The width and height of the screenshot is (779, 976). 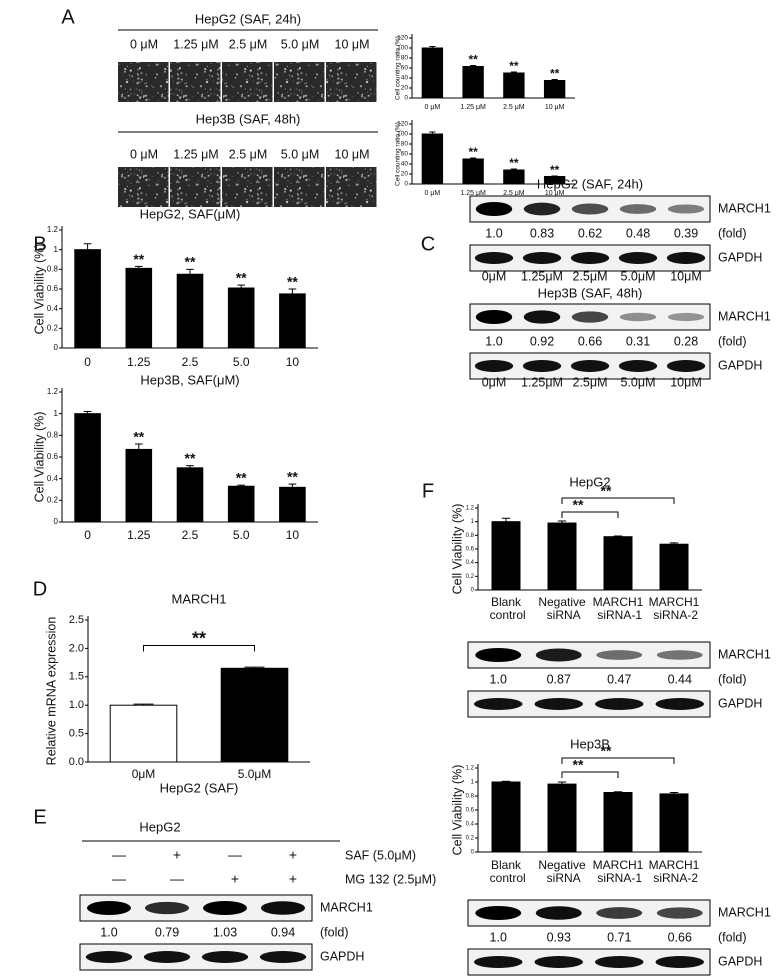 I want to click on fold-value: 0.79, so click(x=167, y=932).